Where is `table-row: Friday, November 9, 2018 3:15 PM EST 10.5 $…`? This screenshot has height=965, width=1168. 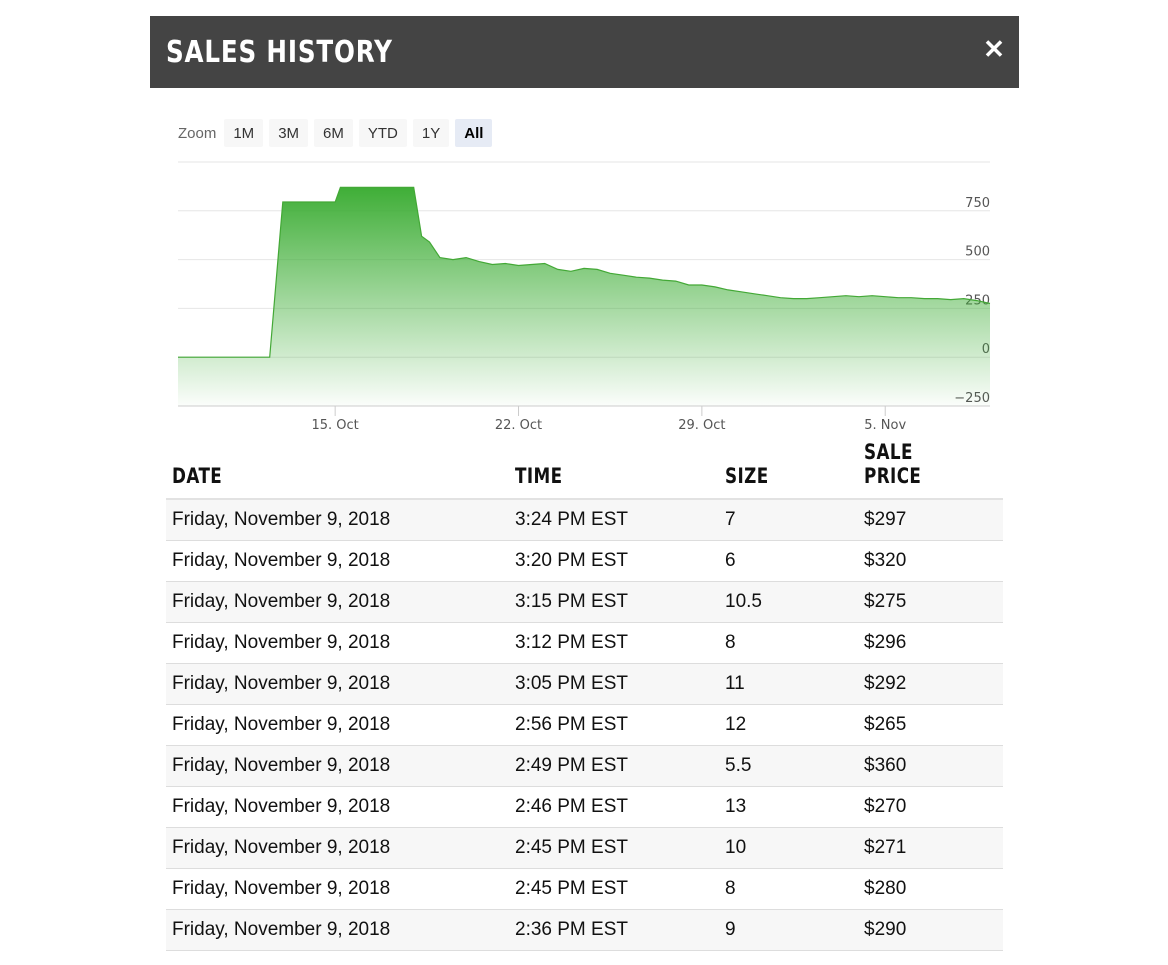
table-row: Friday, November 9, 2018 3:15 PM EST 10.5 $… is located at coordinates (584, 602).